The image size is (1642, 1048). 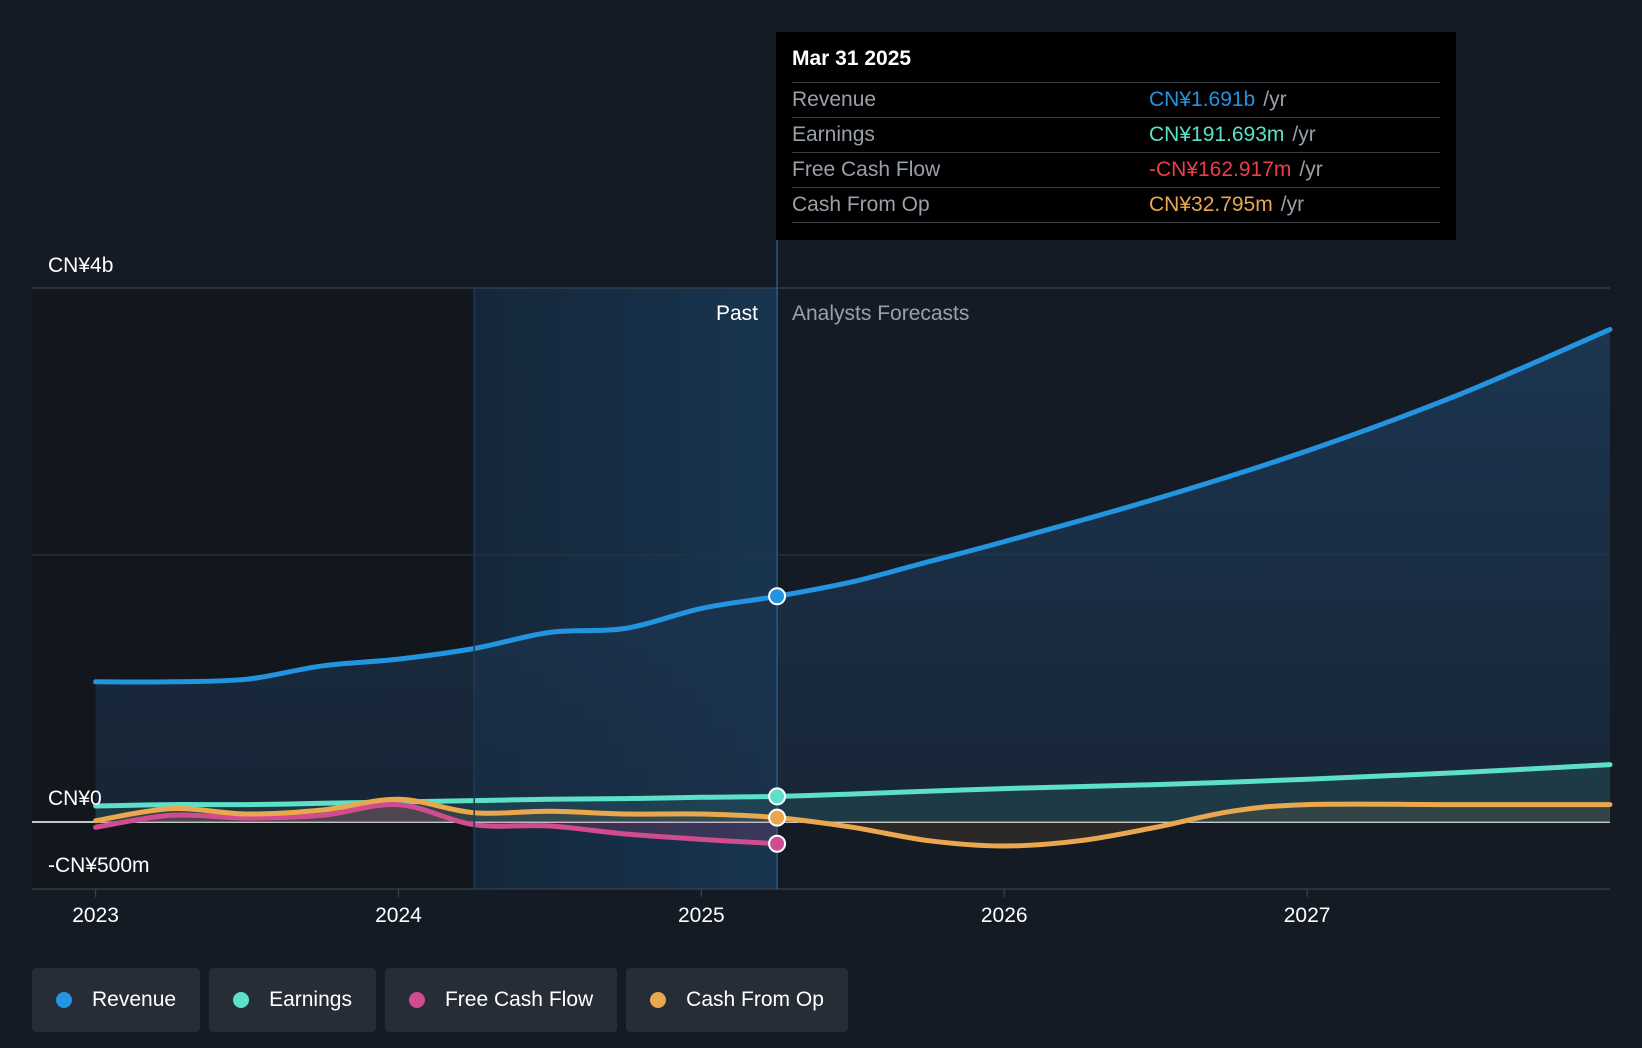 I want to click on x-tick-label: 2027, so click(x=1307, y=915).